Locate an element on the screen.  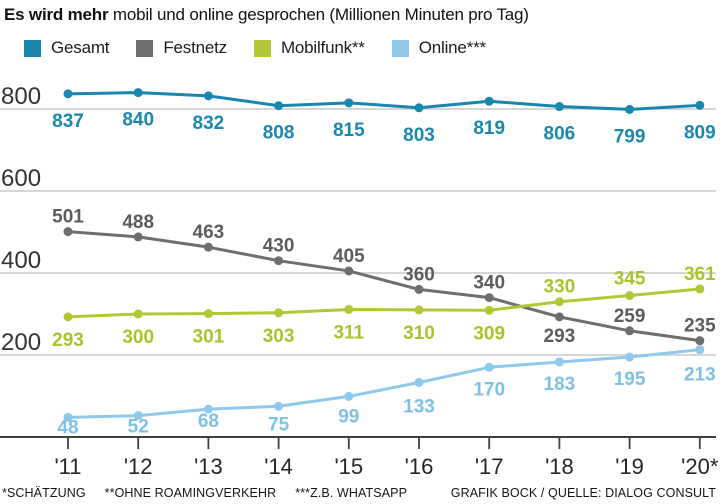
value-label: 809 is located at coordinates (700, 132).